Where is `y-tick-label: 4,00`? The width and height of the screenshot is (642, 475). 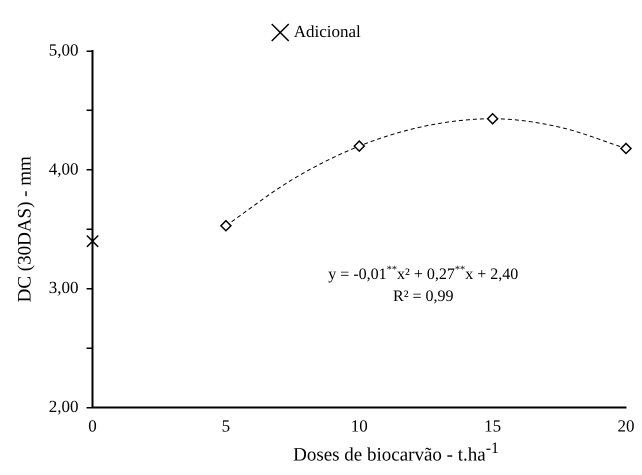 y-tick-label: 4,00 is located at coordinates (63, 168).